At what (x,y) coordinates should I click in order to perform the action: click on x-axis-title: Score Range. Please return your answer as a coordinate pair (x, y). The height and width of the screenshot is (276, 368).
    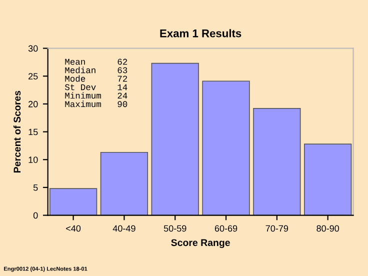
    Looking at the image, I should click on (200, 243).